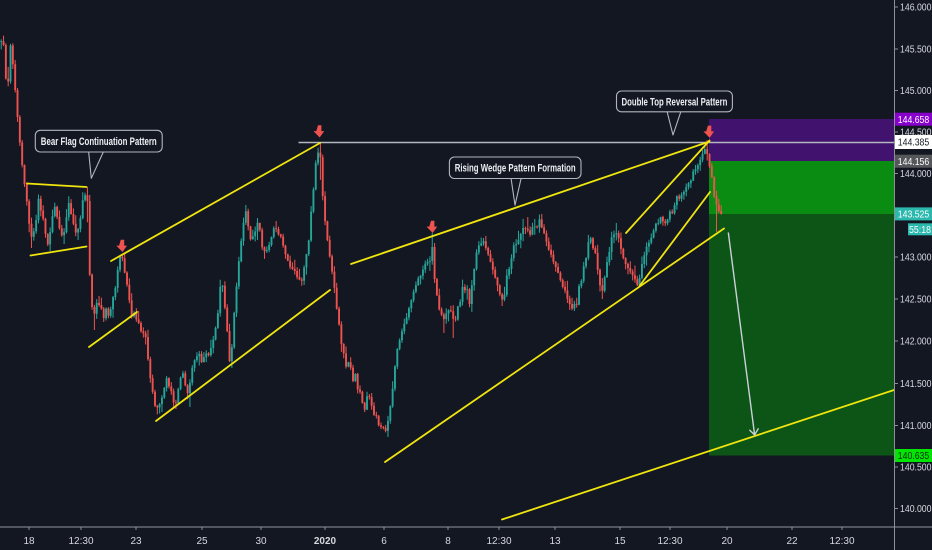 This screenshot has height=550, width=932. I want to click on svg-text: 144.000, so click(916, 174).